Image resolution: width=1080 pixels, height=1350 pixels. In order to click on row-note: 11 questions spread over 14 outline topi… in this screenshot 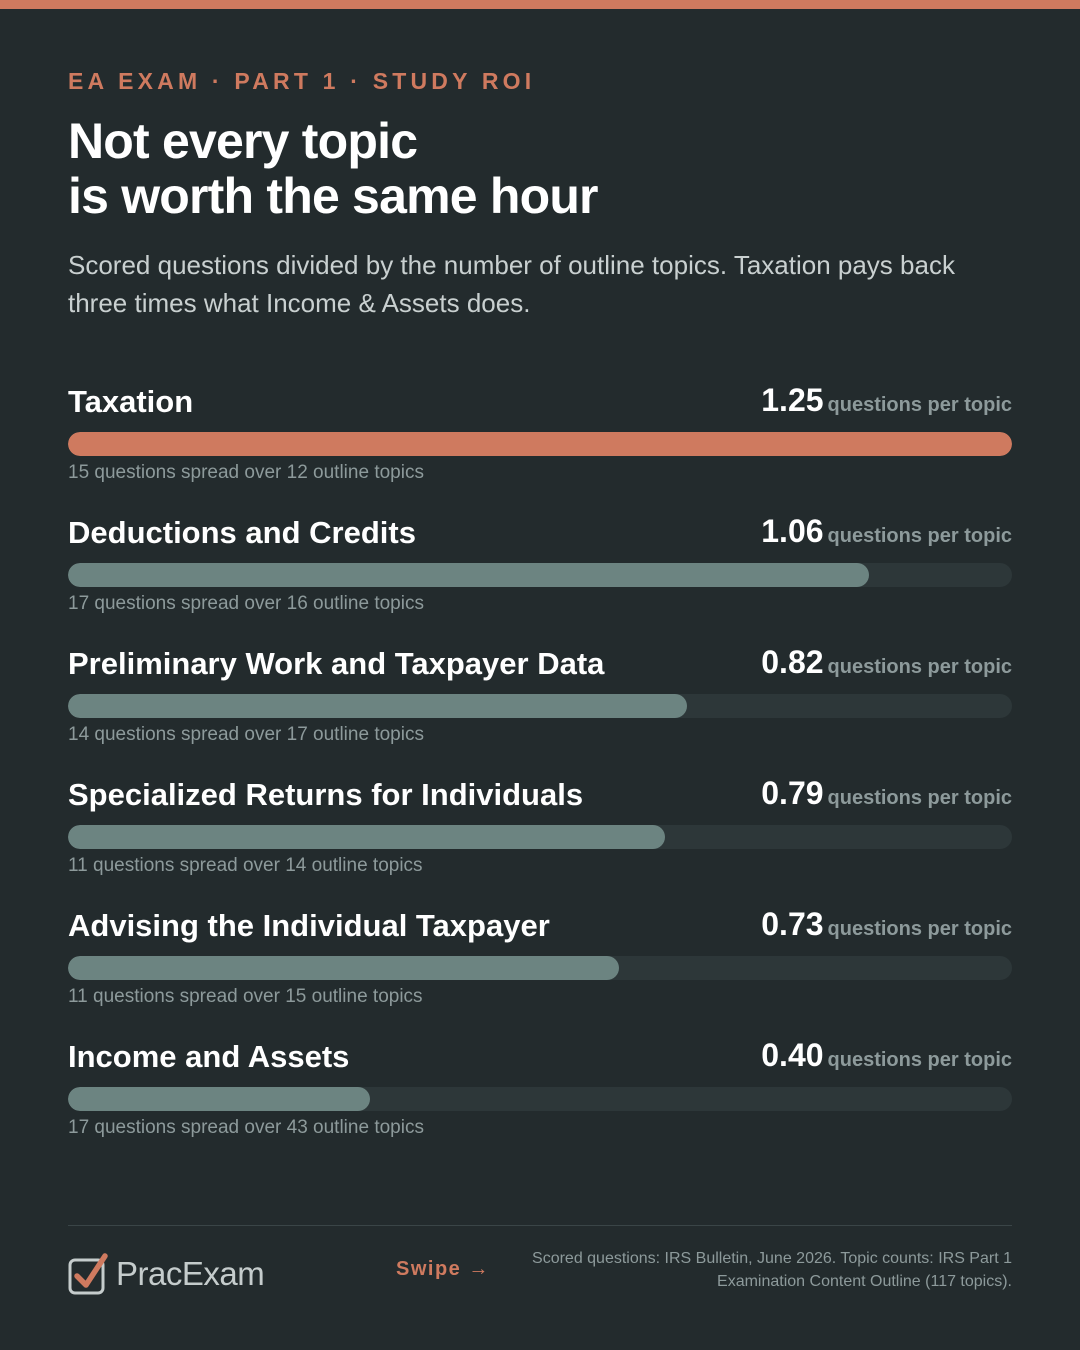, I will do `click(245, 865)`.